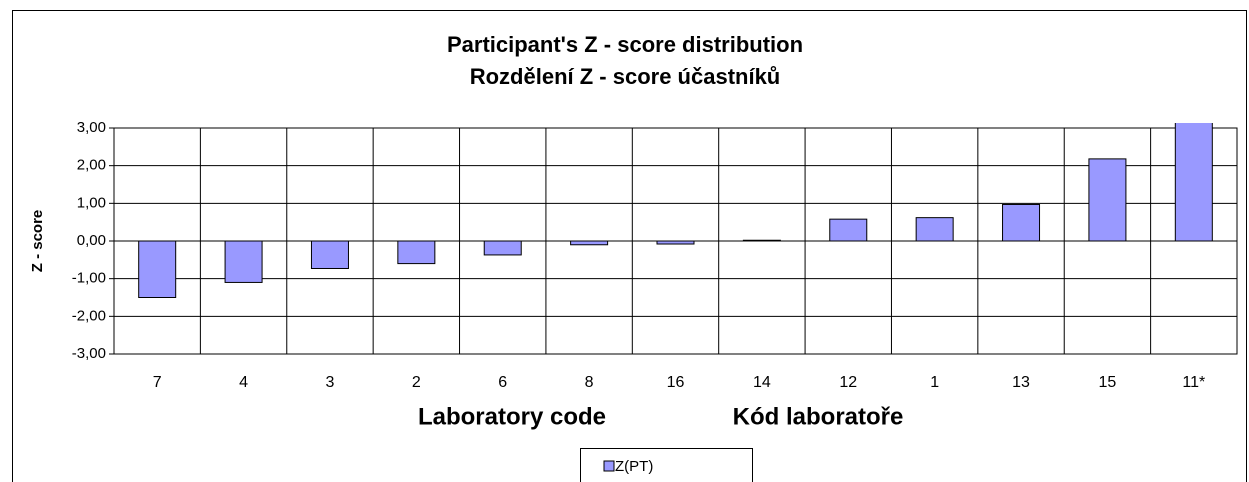 This screenshot has height=482, width=1249. I want to click on y-tick-label: -3,00, so click(89, 353).